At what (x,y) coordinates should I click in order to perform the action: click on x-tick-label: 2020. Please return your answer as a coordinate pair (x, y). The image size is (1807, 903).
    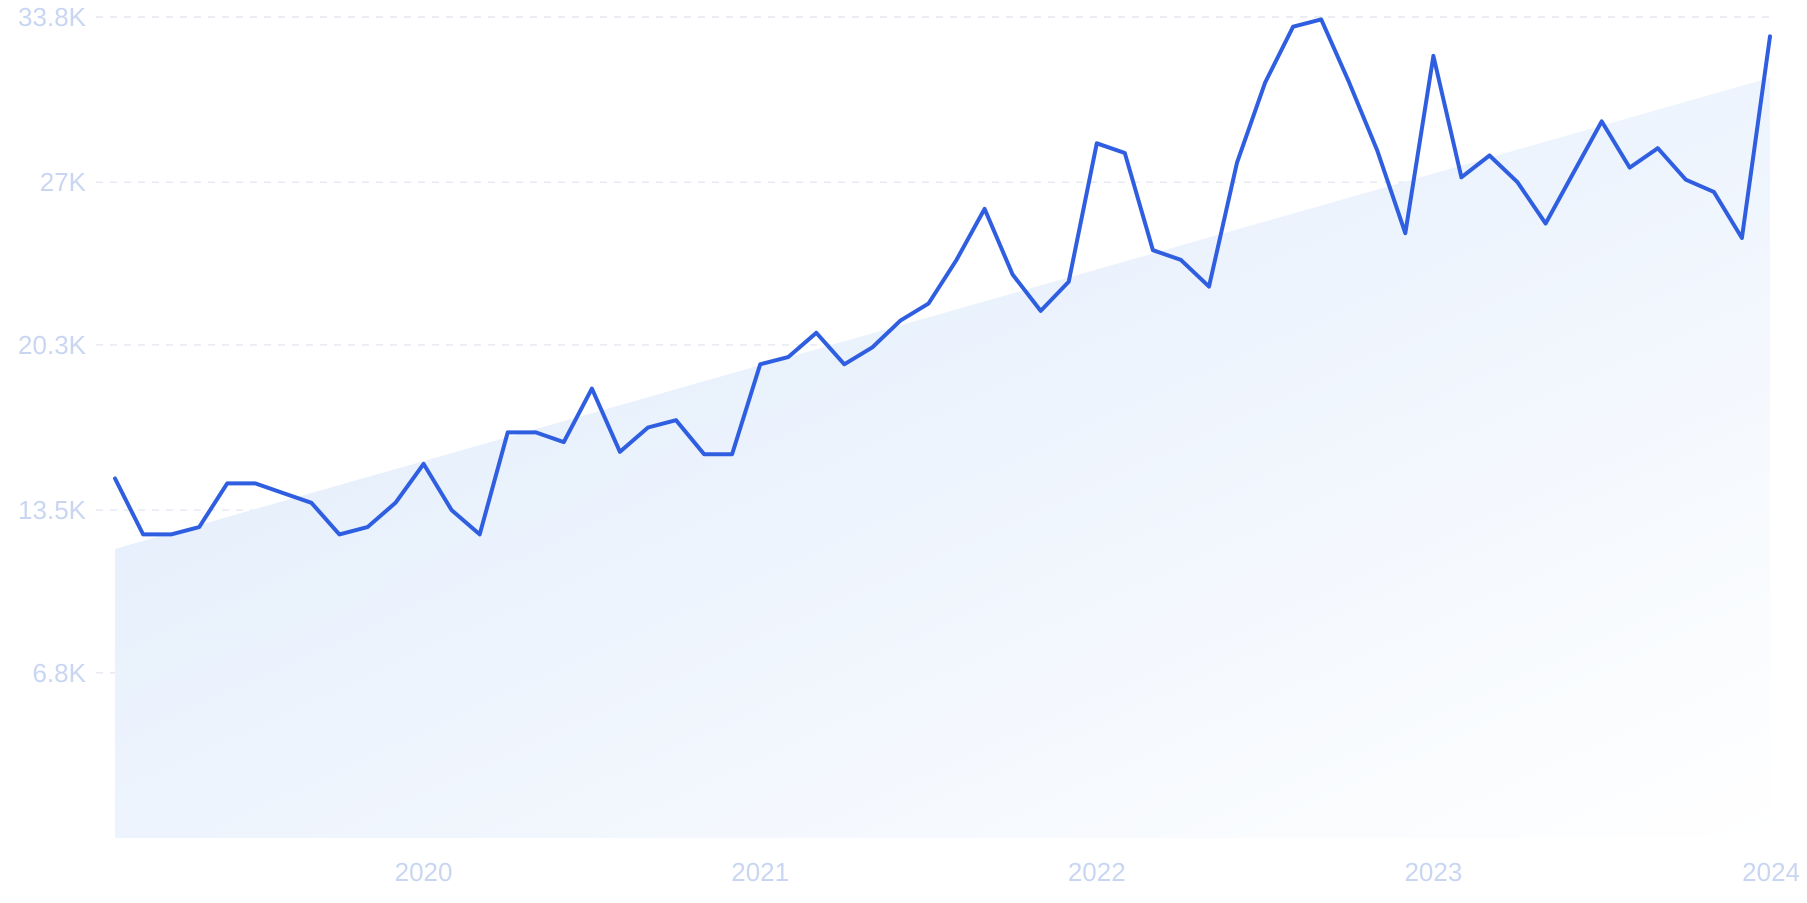
    Looking at the image, I should click on (424, 872).